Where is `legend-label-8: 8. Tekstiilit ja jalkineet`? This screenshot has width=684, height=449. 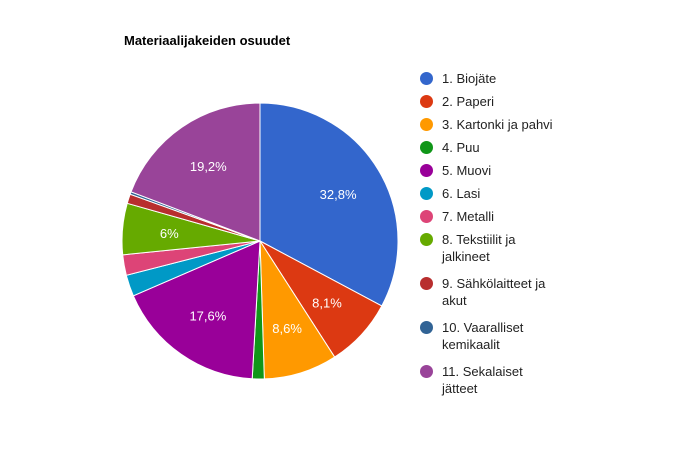 legend-label-8: 8. Tekstiilit ja jalkineet is located at coordinates (479, 248).